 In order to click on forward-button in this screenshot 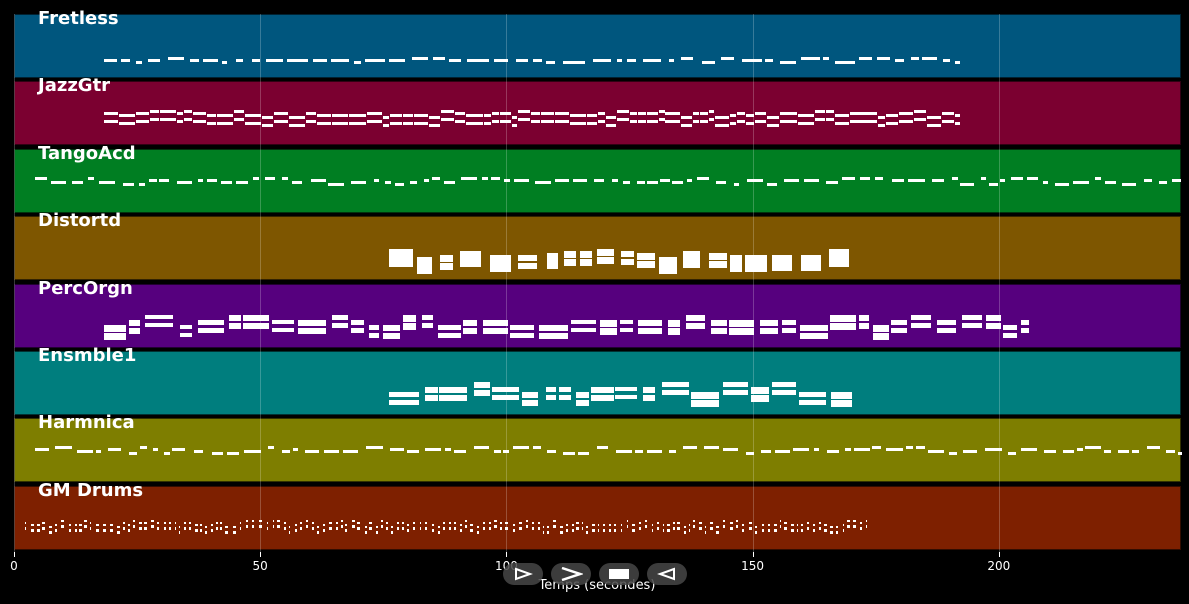, I will do `click(571, 574)`.